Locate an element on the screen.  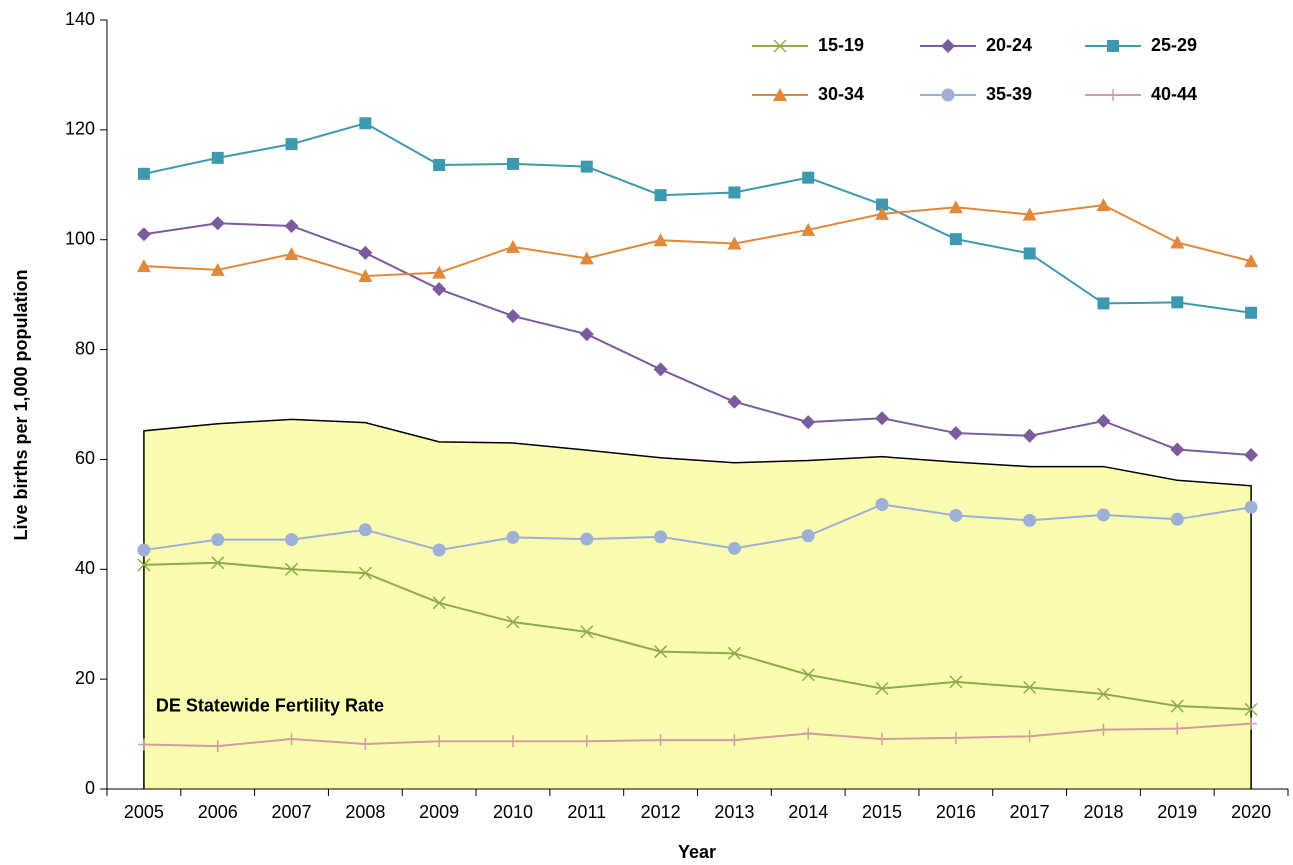
x-tick-label: 2015 is located at coordinates (882, 812).